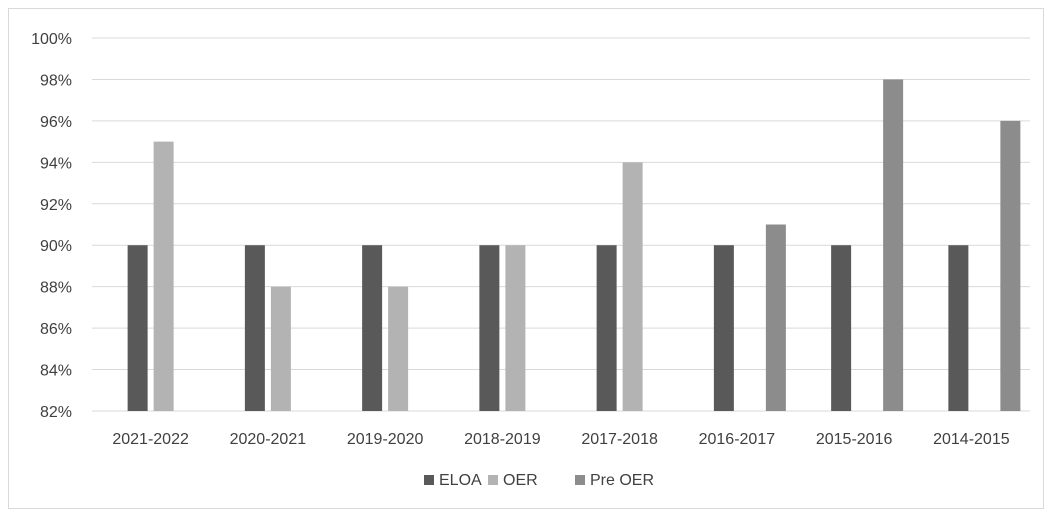  Describe the element at coordinates (56, 371) in the screenshot. I see `y-tick-label: 84%` at that location.